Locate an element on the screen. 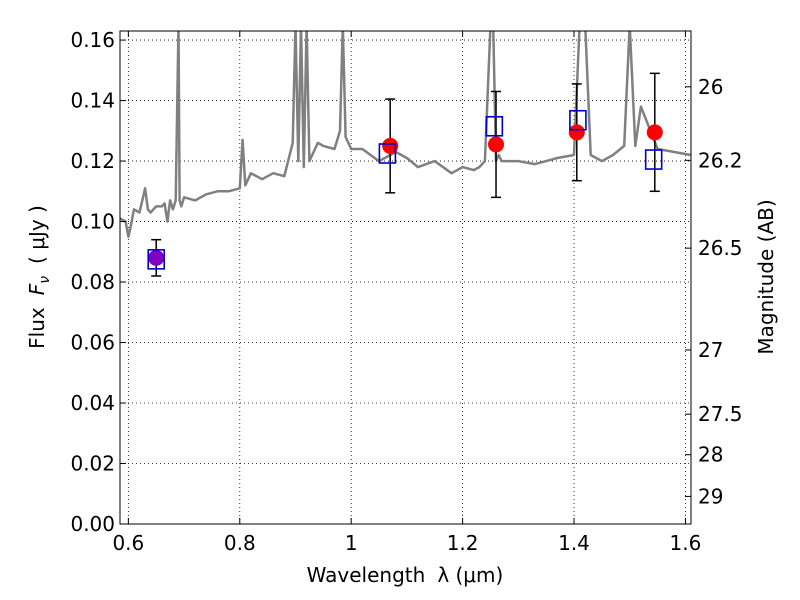 This screenshot has width=800, height=600. y2-tick-label: 27.5 is located at coordinates (720, 414).